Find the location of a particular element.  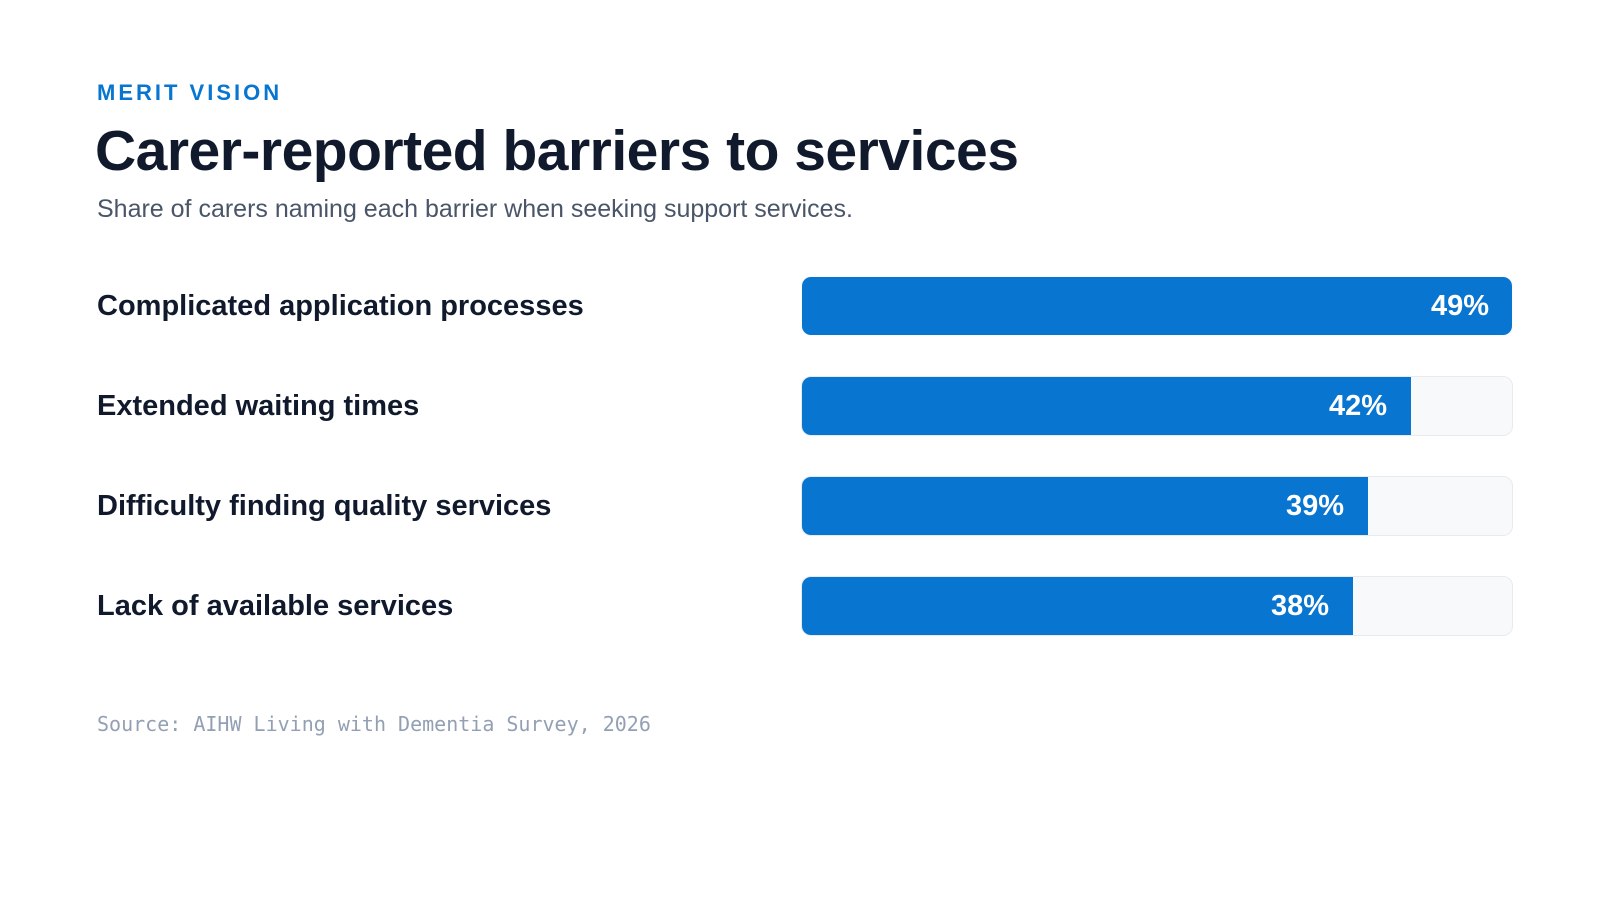

category-label: Complicated application processes is located at coordinates (340, 306).